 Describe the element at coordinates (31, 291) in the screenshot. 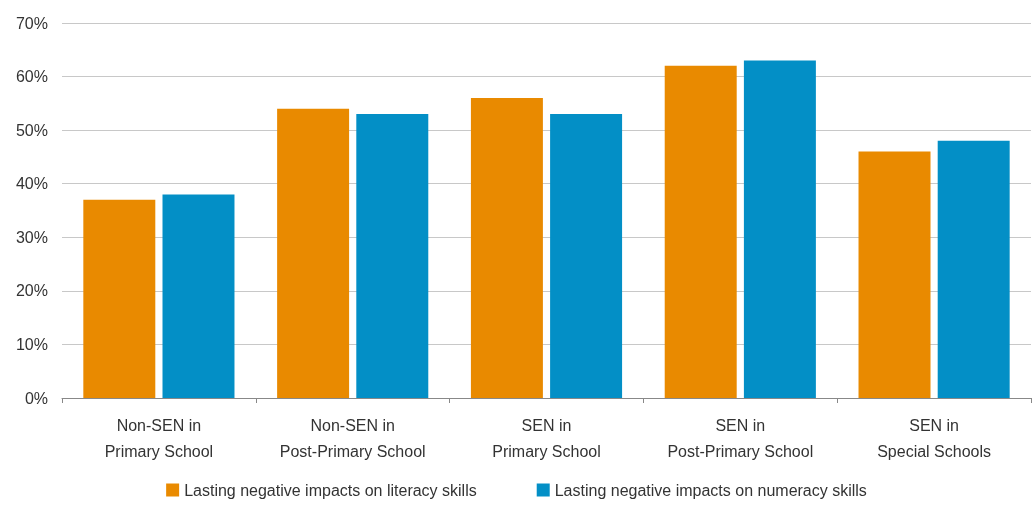

I see `y-tick-label: 20%` at that location.